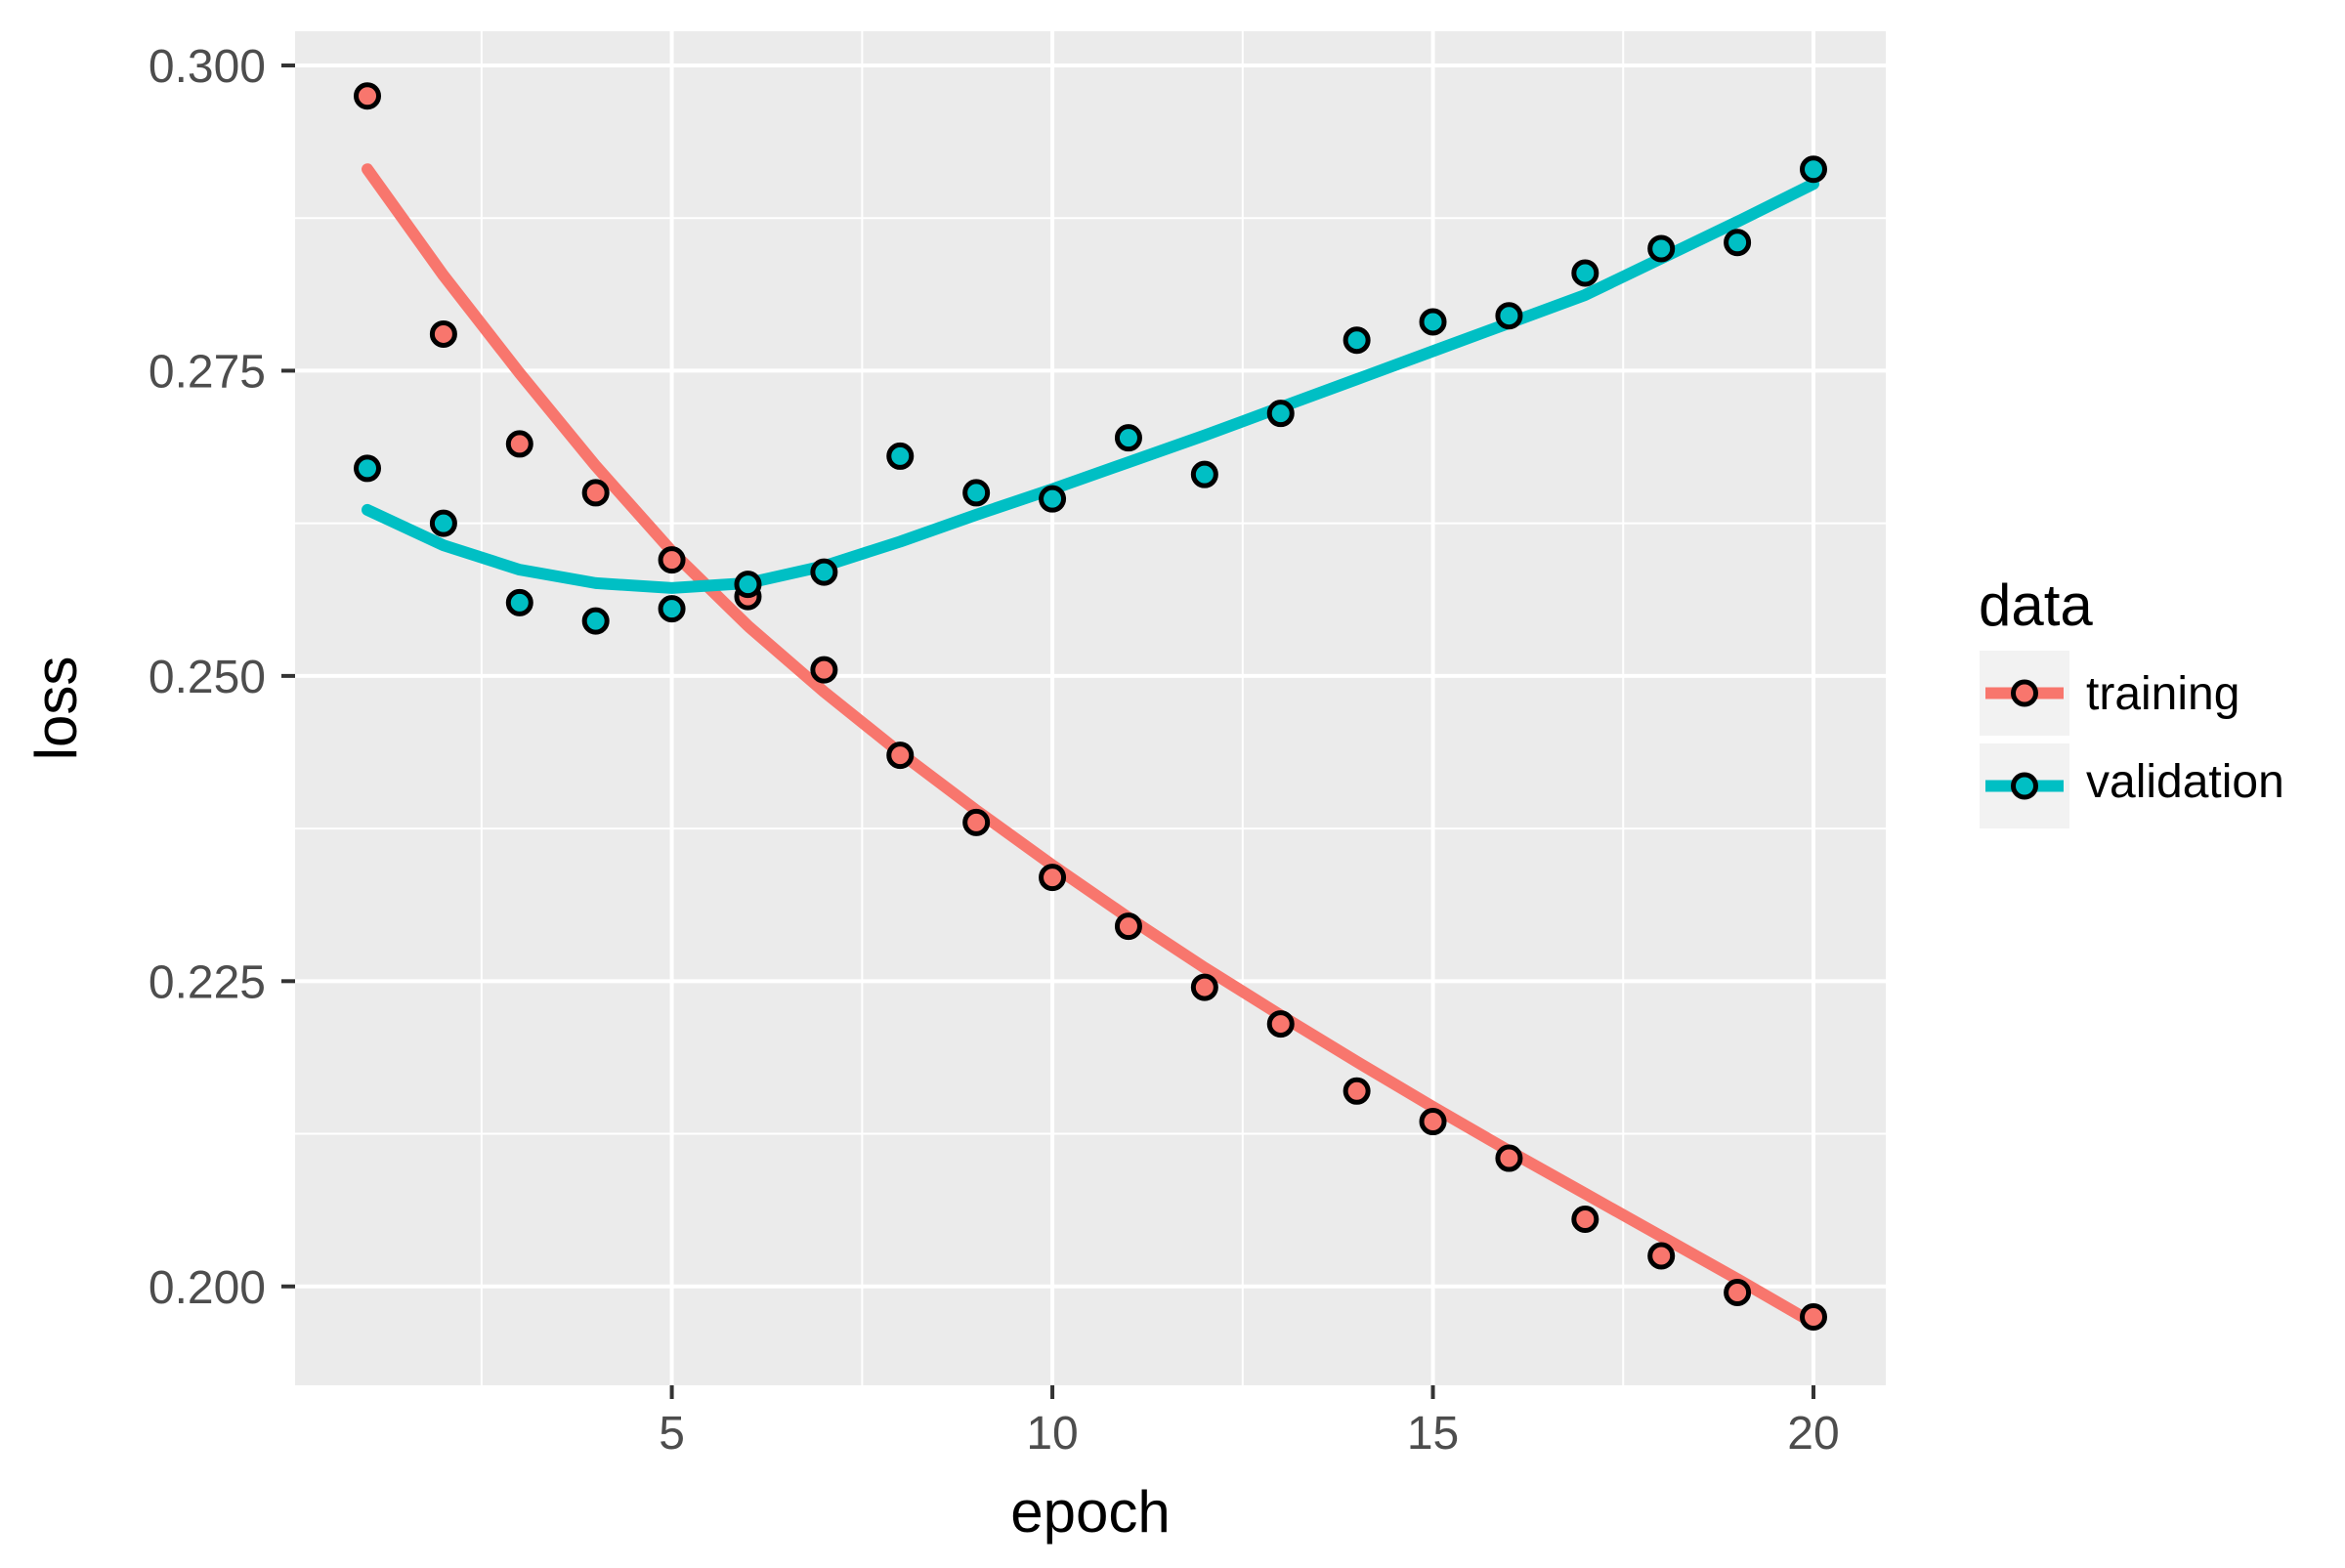 This screenshot has width=2345, height=1568. I want to click on x-axis-title: epoch, so click(1090, 1512).